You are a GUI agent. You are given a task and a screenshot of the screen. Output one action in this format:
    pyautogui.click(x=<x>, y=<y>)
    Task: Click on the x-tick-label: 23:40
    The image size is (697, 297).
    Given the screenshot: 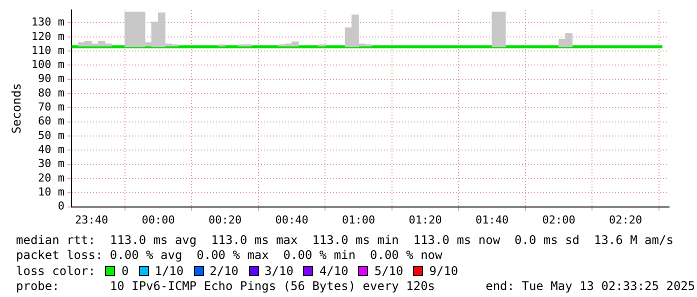 What is the action you would take?
    pyautogui.click(x=91, y=219)
    